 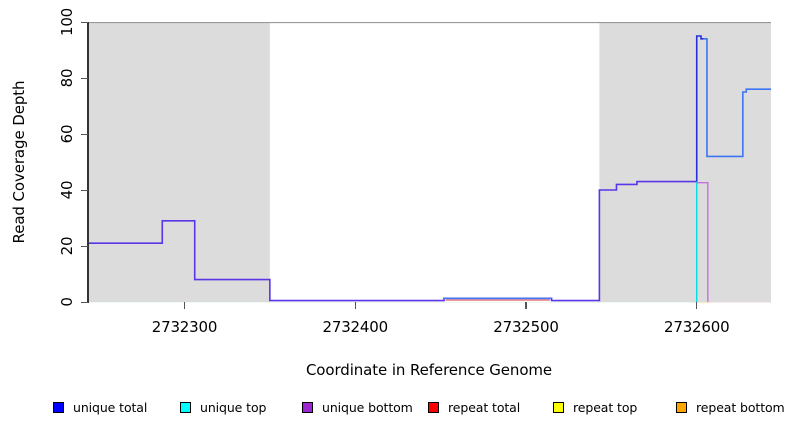 I want to click on masked-region-right, so click(x=685, y=162).